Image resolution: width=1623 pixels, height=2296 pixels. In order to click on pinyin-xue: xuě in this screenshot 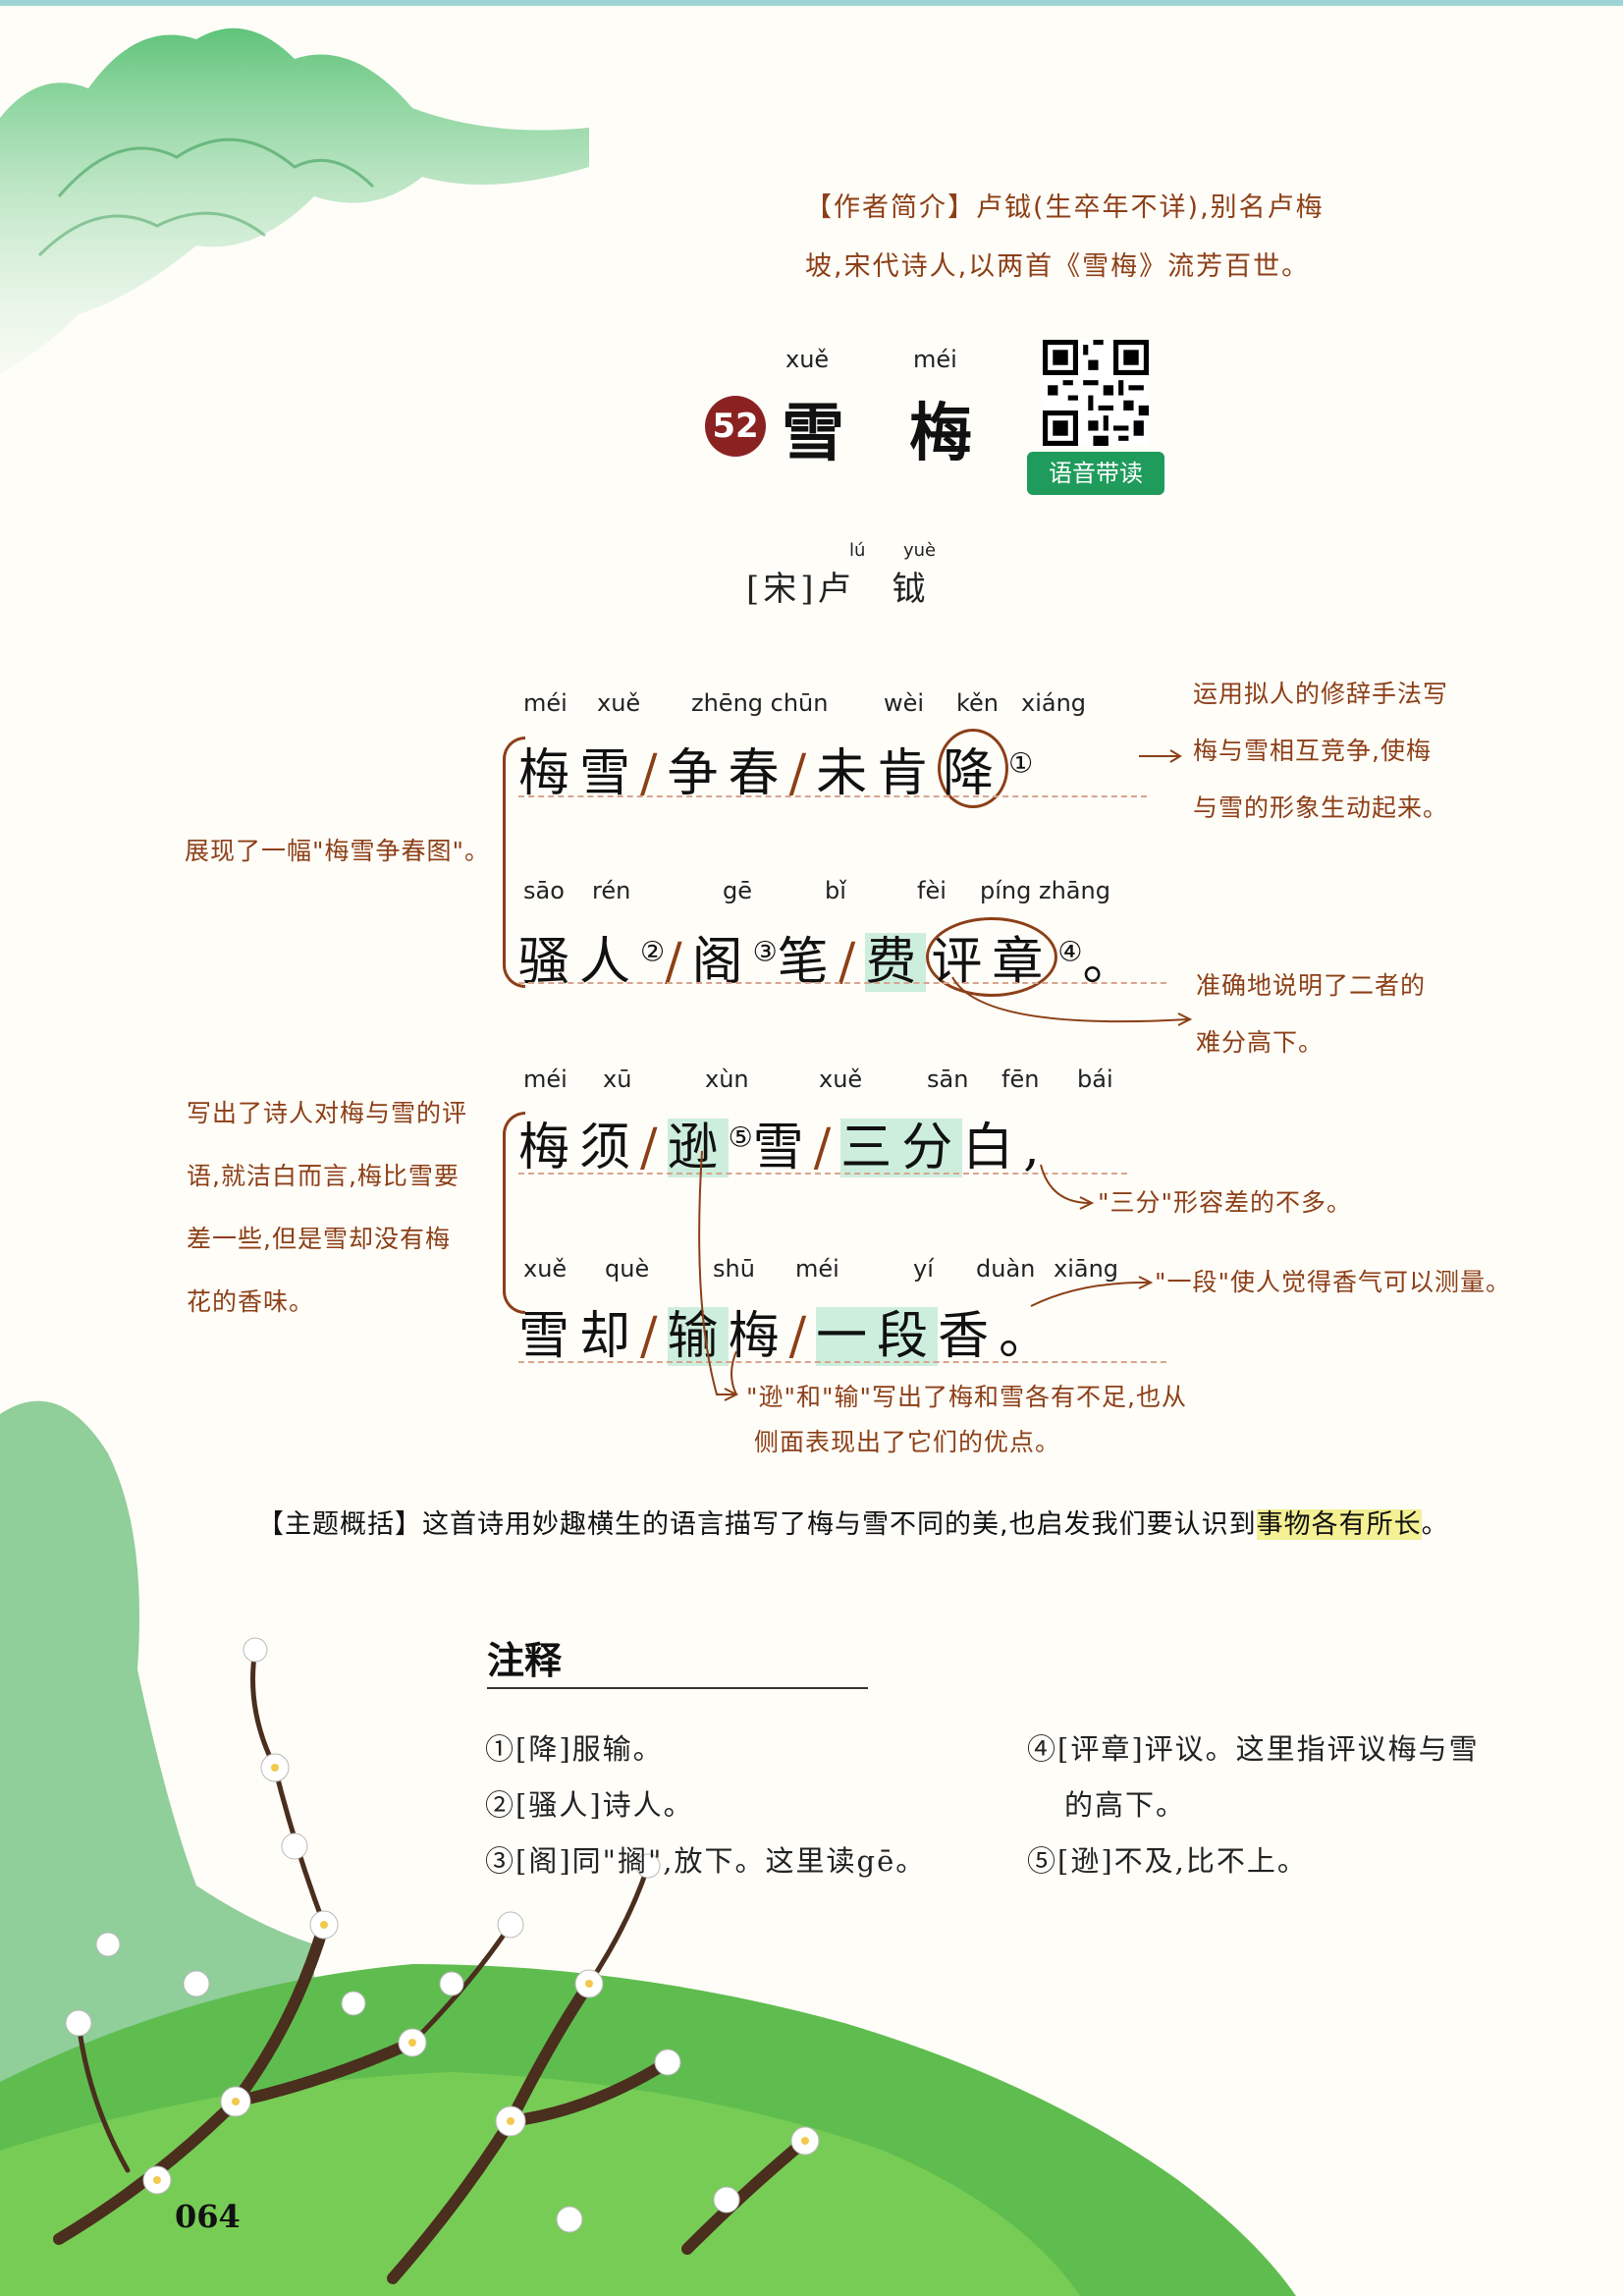, I will do `click(619, 703)`.